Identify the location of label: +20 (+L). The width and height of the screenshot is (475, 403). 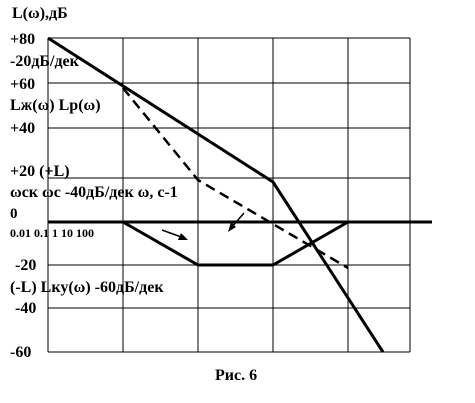
(40, 171).